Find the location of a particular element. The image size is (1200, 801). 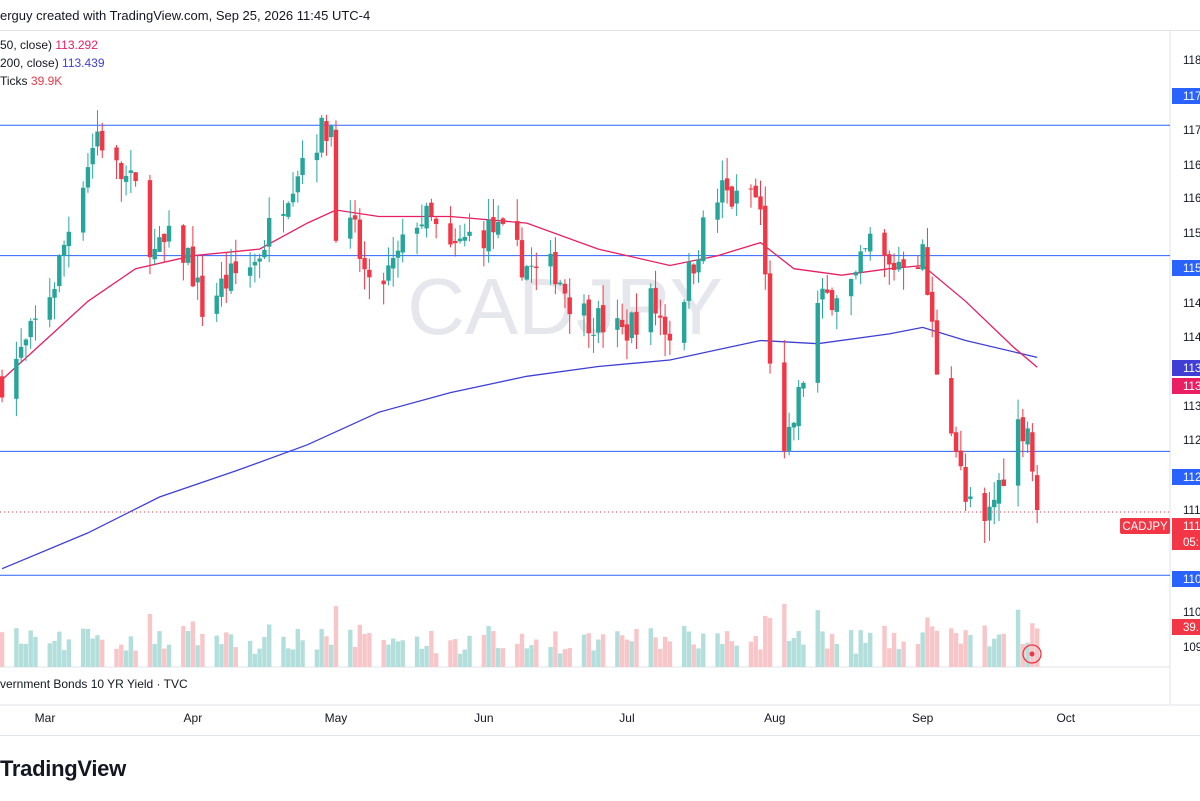

legend-ma200: 200, close) 113.439 is located at coordinates (52, 63).